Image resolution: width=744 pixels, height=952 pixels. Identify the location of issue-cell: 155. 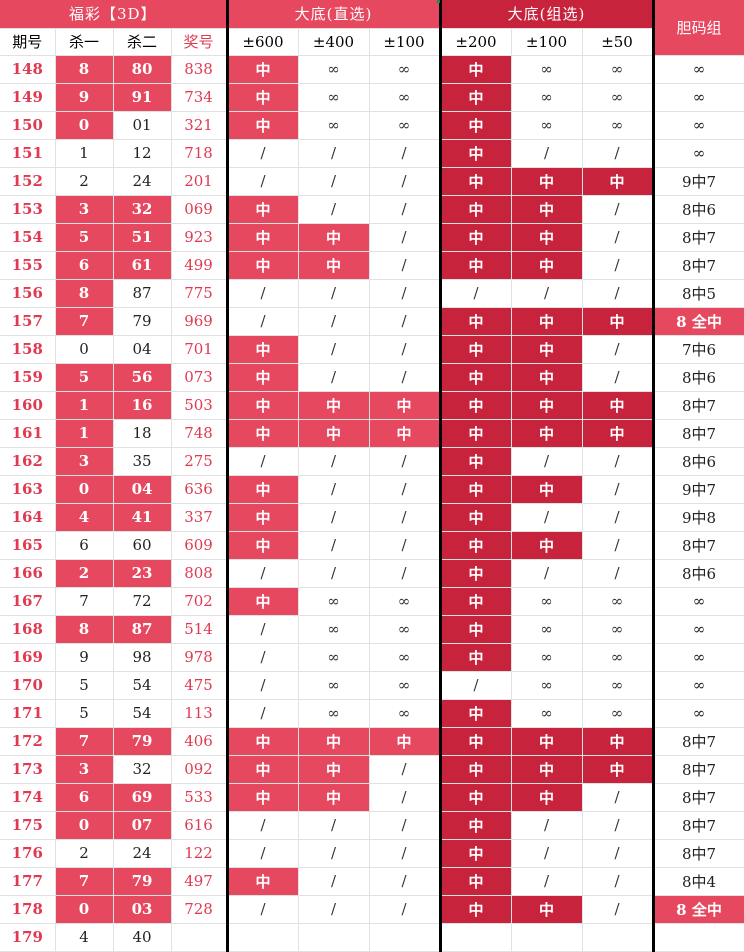
(28, 265).